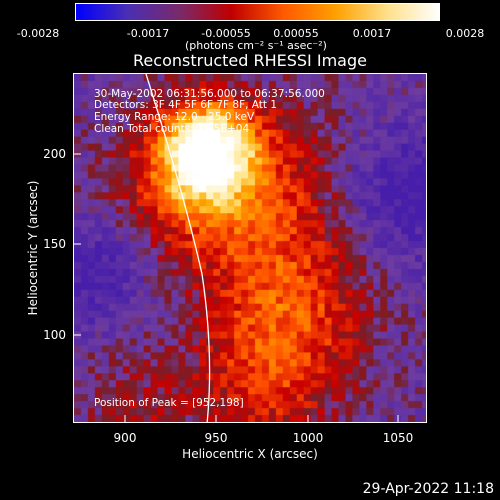  What do you see at coordinates (174, 117) in the screenshot?
I see `annotation-energy-range: Energy Range: 12.0 - 25.0 keV` at bounding box center [174, 117].